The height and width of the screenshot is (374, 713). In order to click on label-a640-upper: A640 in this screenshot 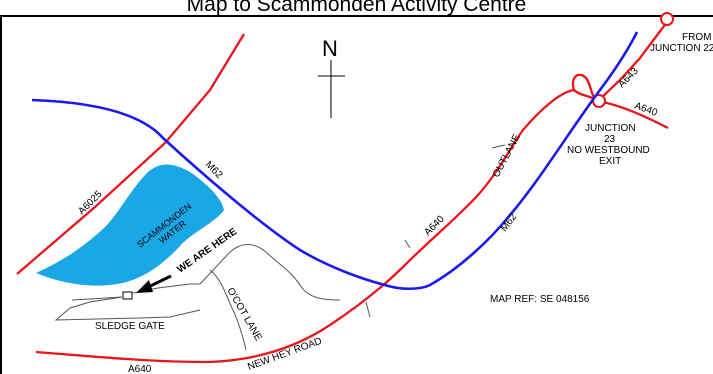, I will do `click(434, 226)`.